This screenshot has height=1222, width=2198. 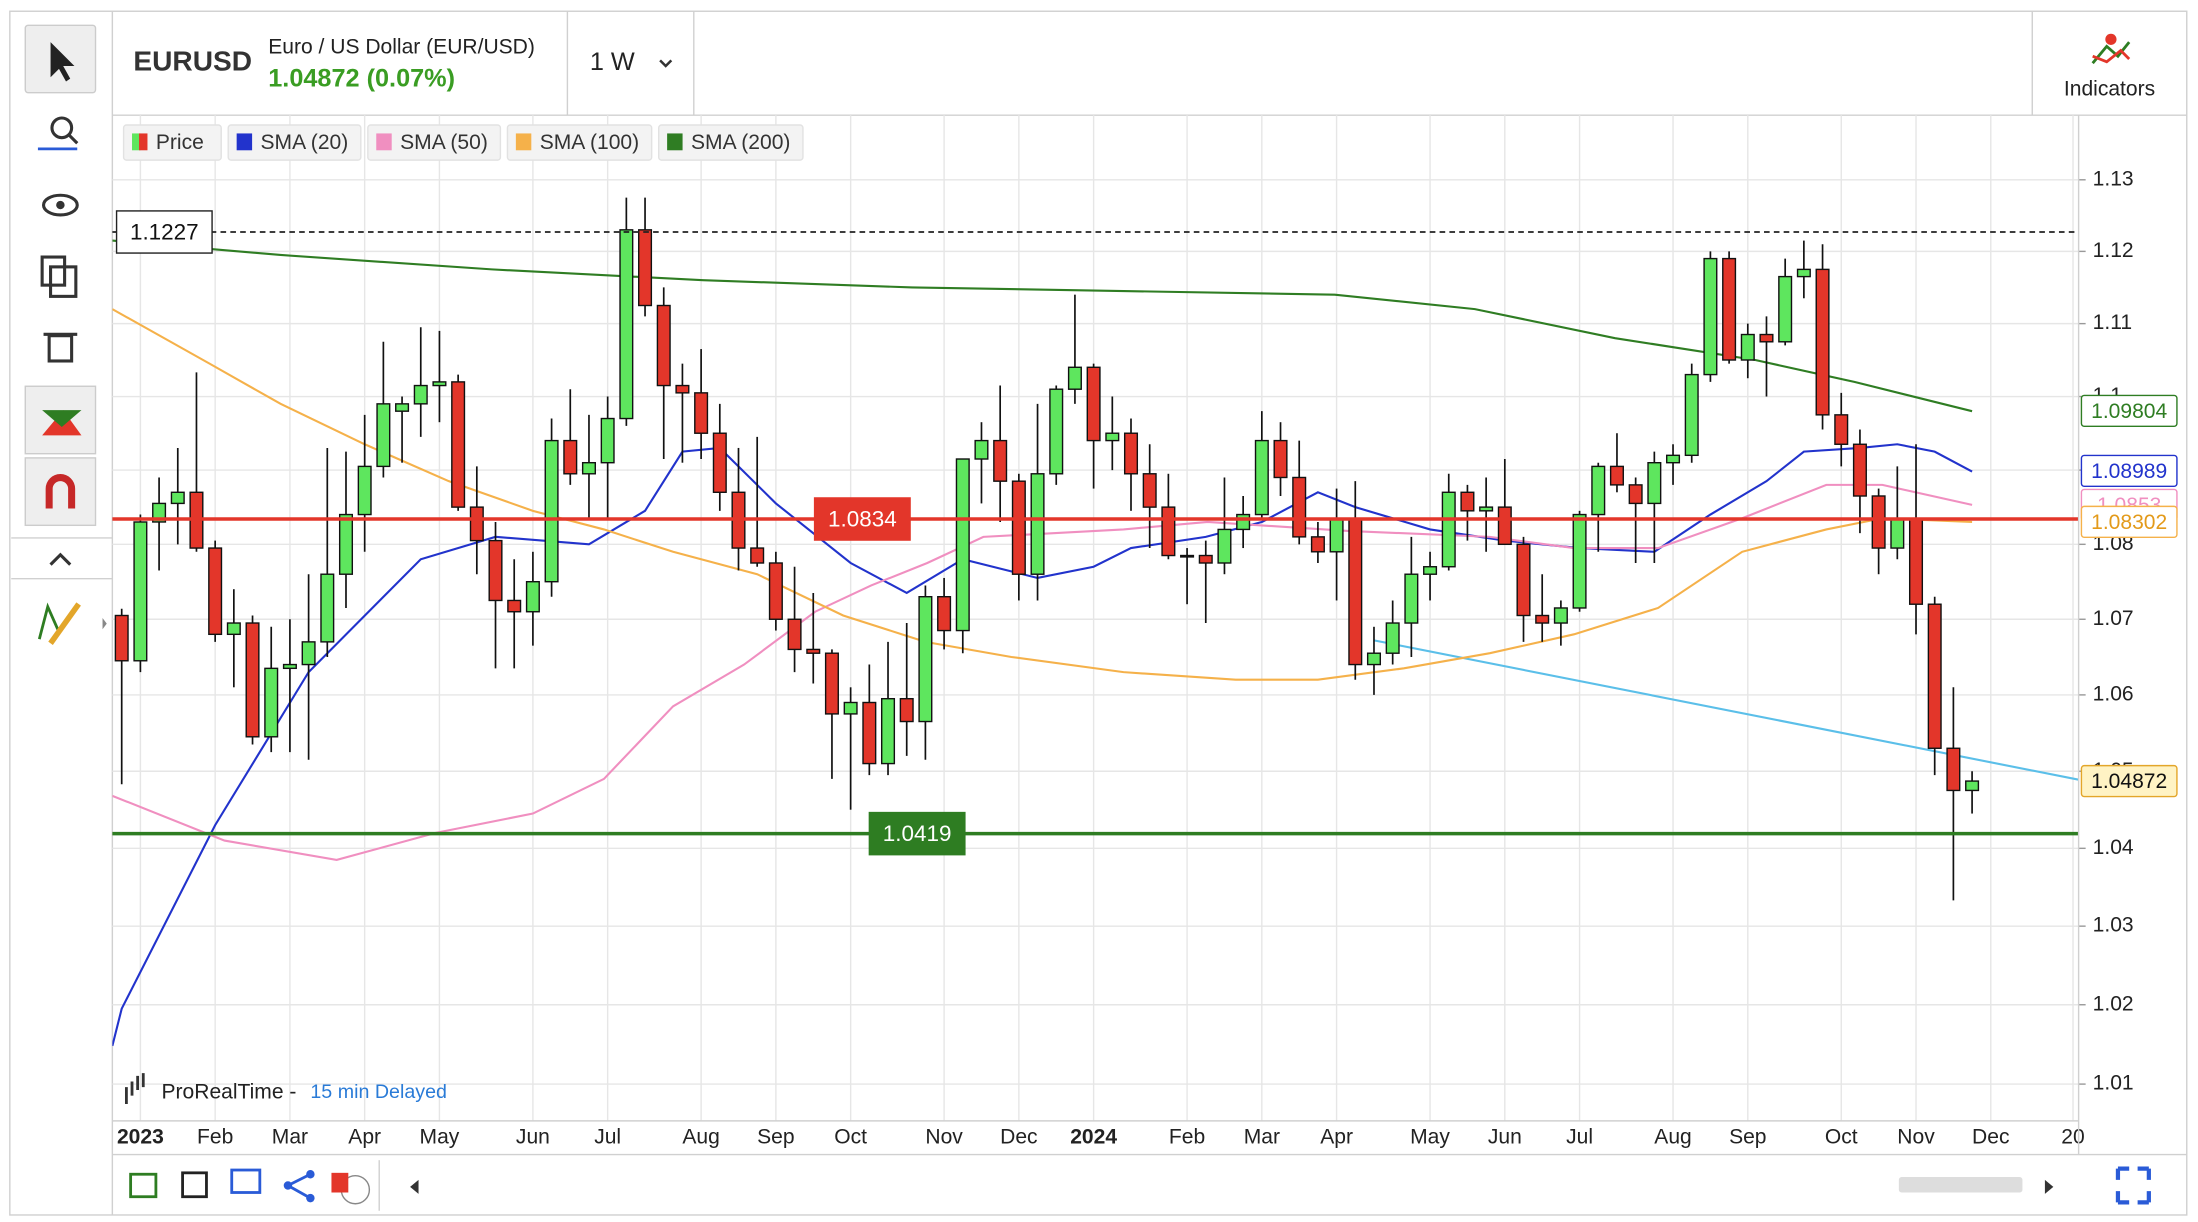 I want to click on last-value-label: 1.04872, so click(x=2129, y=781).